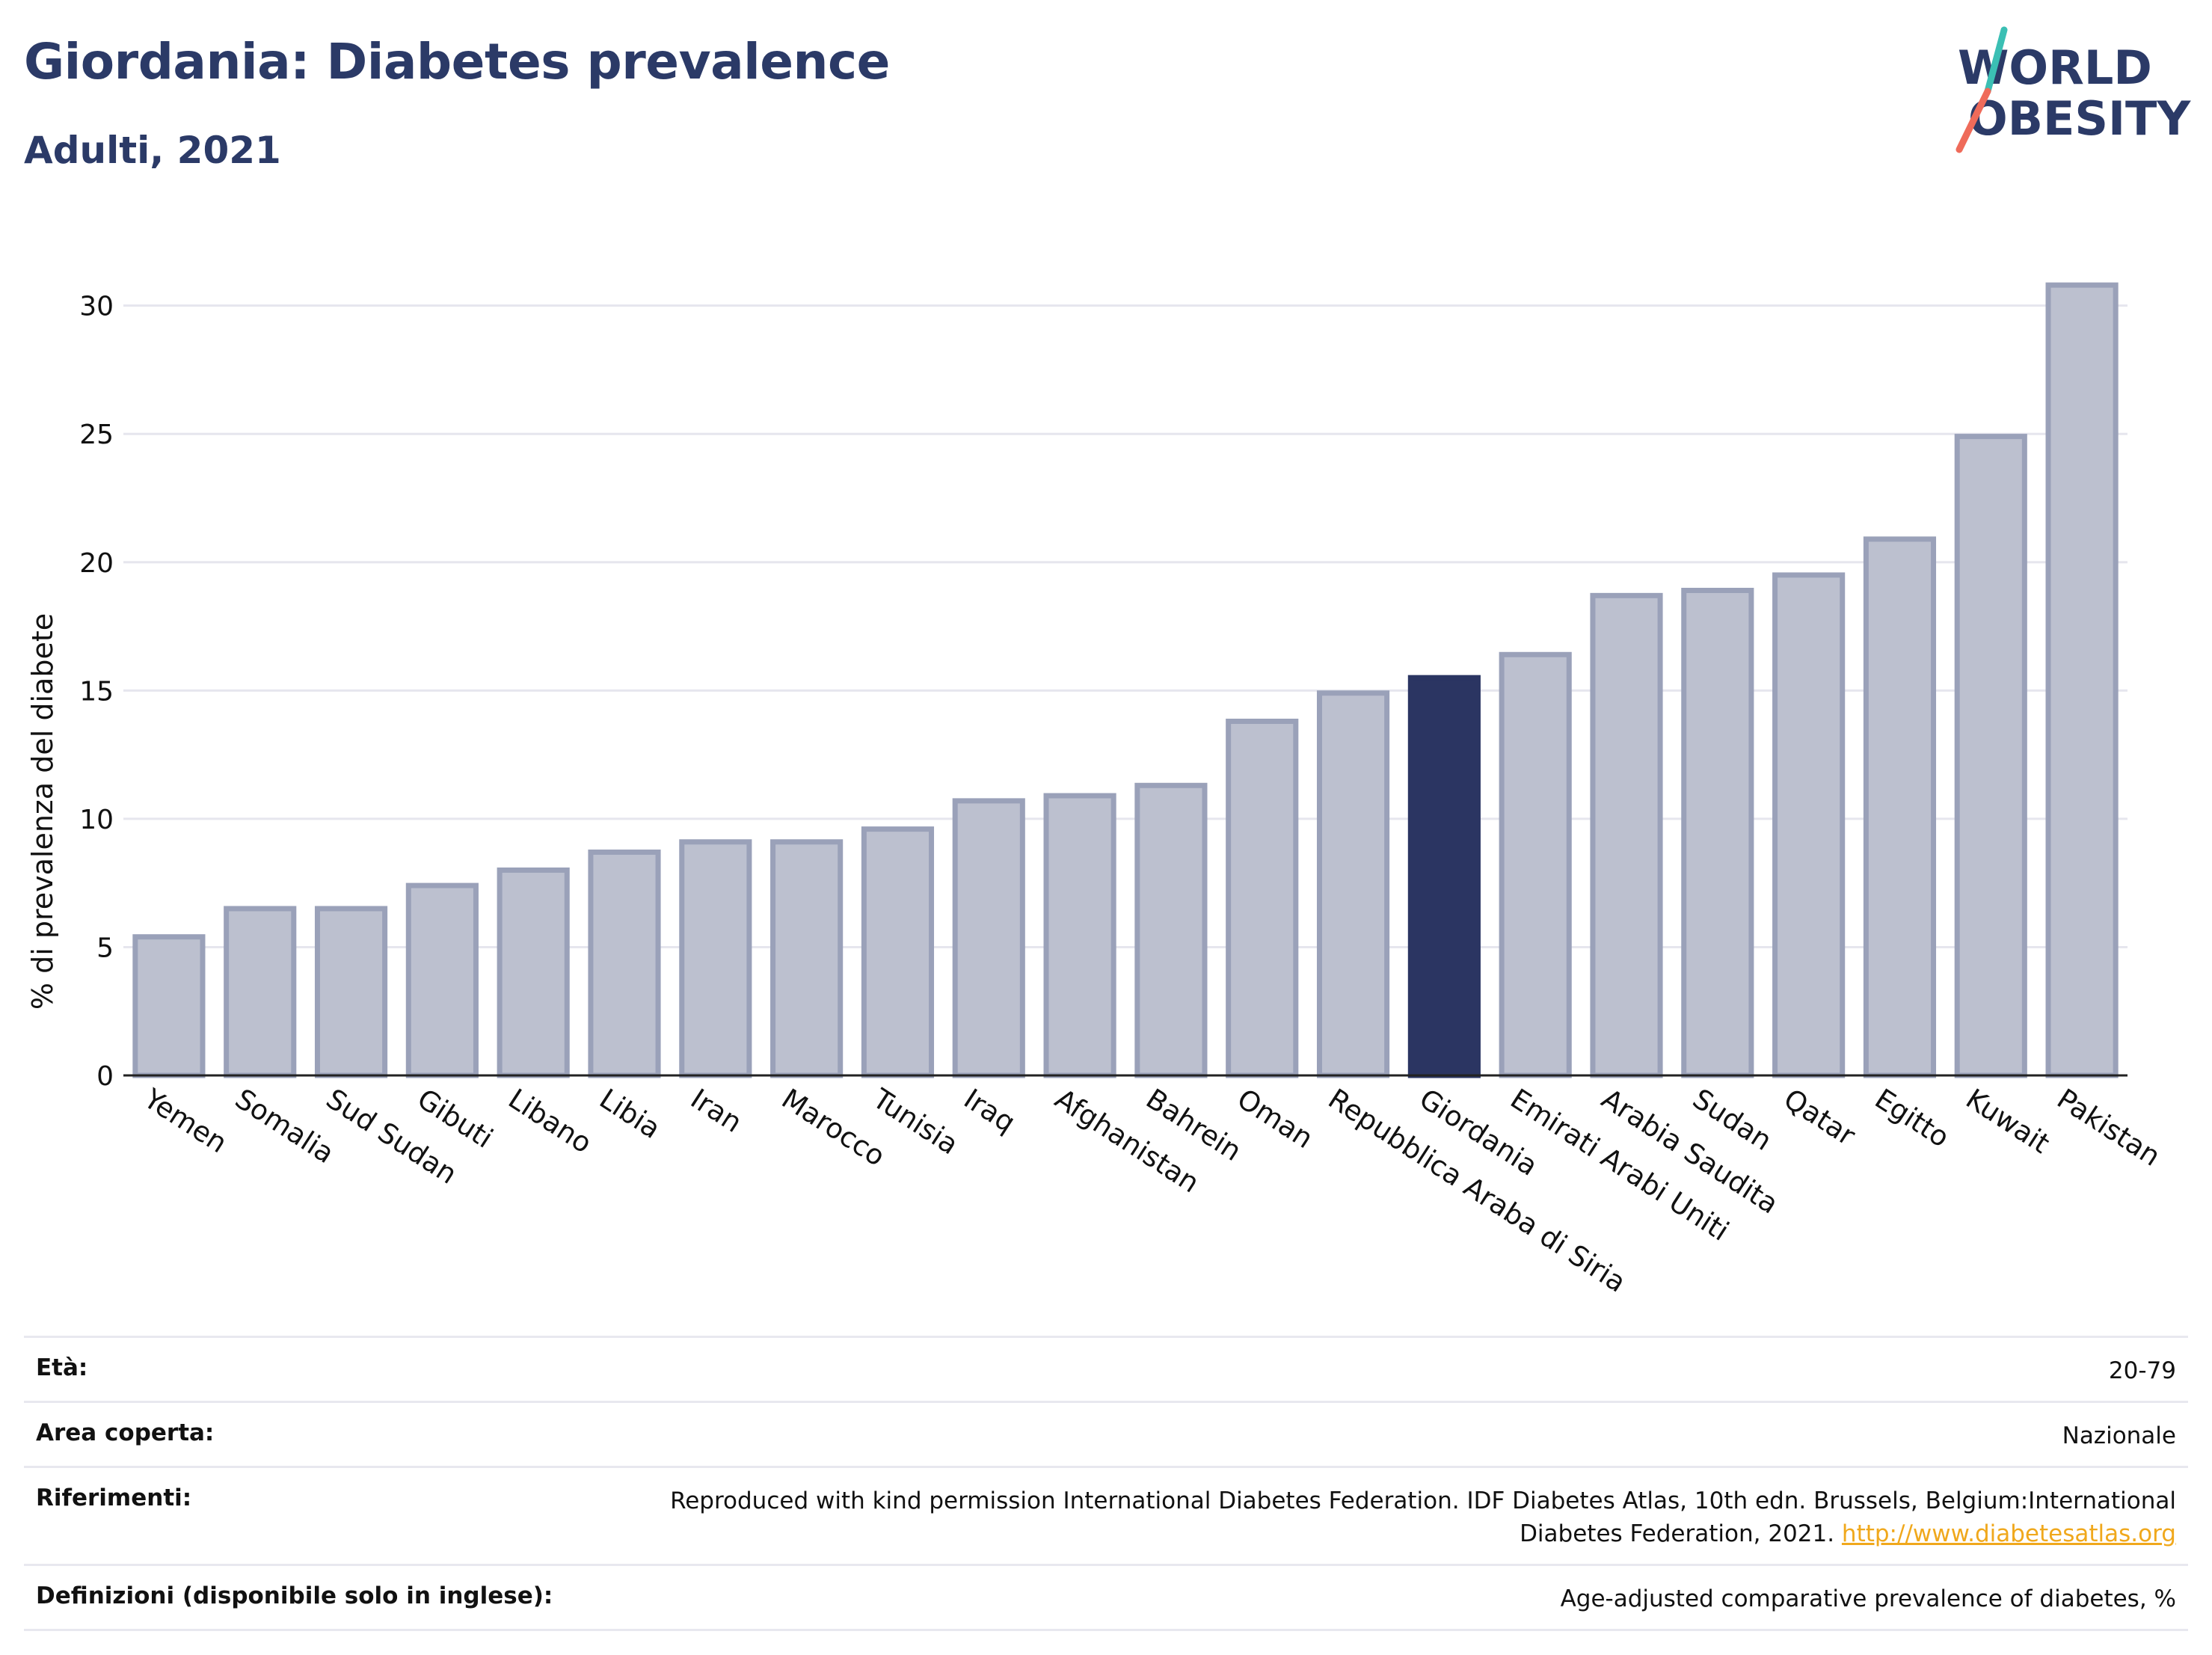 The height and width of the screenshot is (1655, 2212). What do you see at coordinates (1913, 1117) in the screenshot?
I see `x-tick-label: Egitto` at bounding box center [1913, 1117].